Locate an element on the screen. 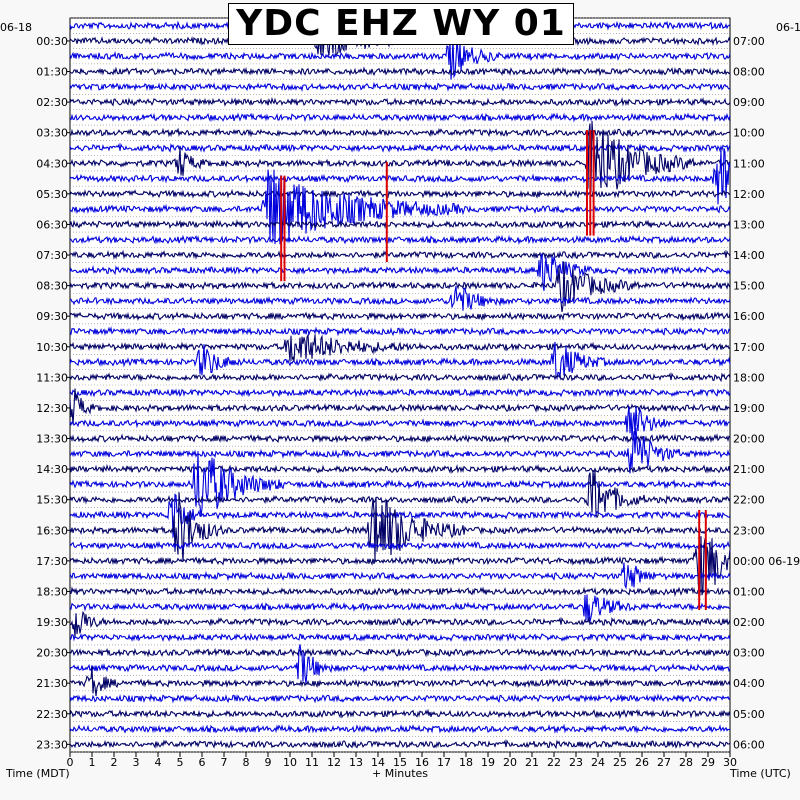 Image resolution: width=800 pixels, height=800 pixels. right-time-label: 00:00 06-19 is located at coordinates (766, 561).